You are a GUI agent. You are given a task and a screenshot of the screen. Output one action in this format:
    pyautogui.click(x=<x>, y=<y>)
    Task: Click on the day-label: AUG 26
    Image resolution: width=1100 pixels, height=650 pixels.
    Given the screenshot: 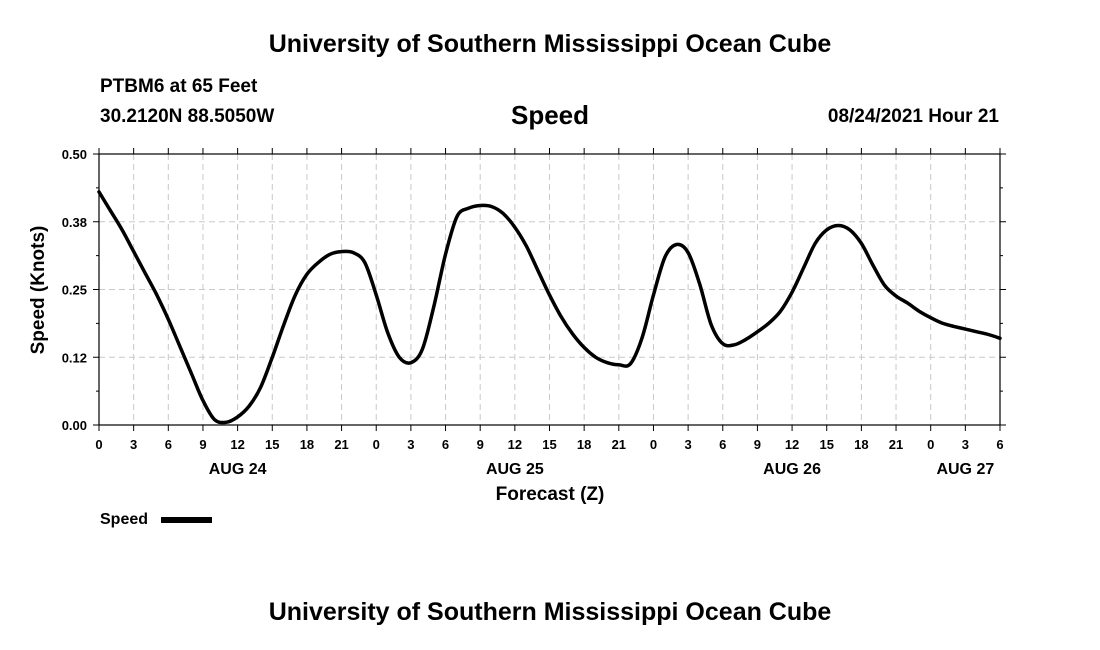 What is the action you would take?
    pyautogui.click(x=792, y=469)
    